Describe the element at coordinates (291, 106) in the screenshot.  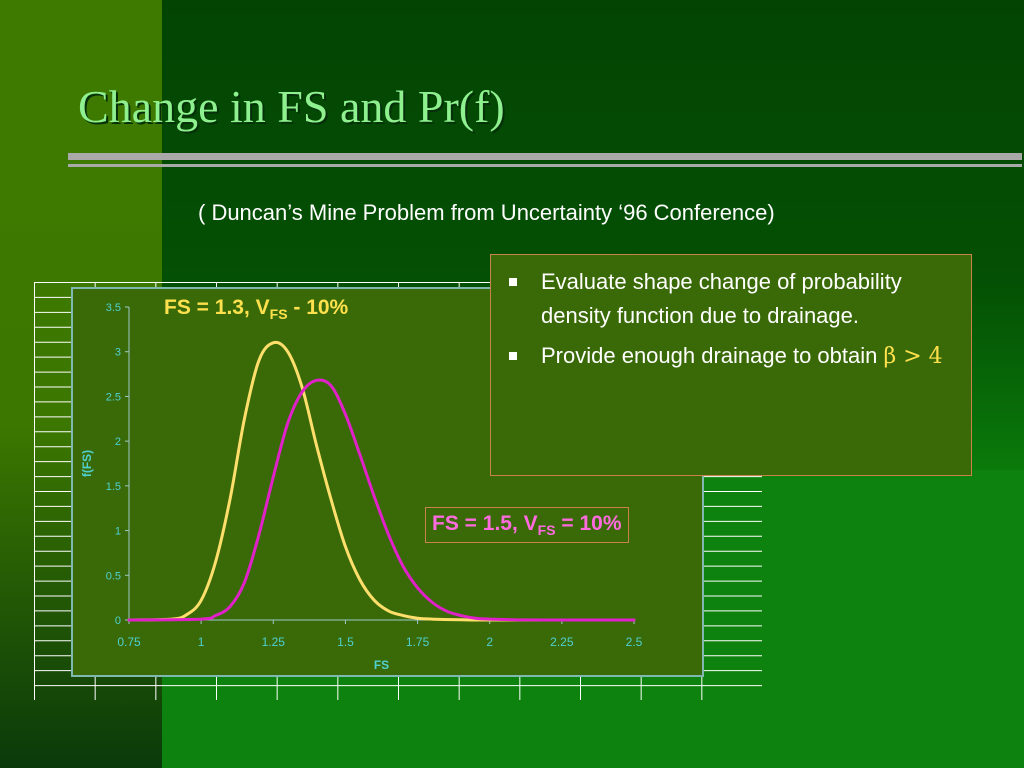
I see `slide-title: Change in FS and Pr(f)` at that location.